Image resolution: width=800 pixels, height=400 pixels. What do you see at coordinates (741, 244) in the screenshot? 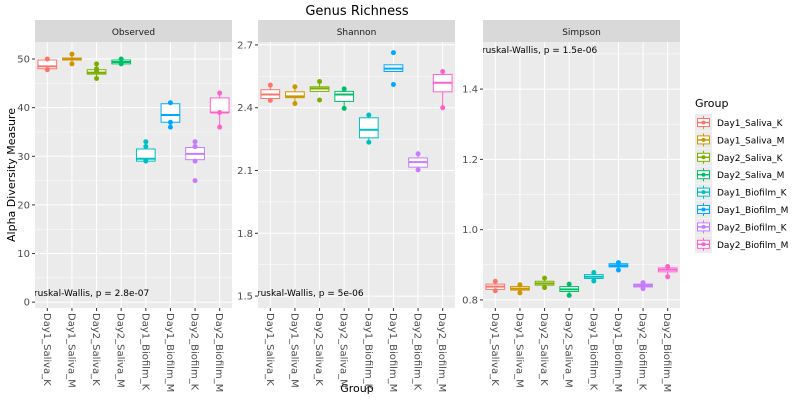
I see `legend-item: Day2_Biofilm_M` at bounding box center [741, 244].